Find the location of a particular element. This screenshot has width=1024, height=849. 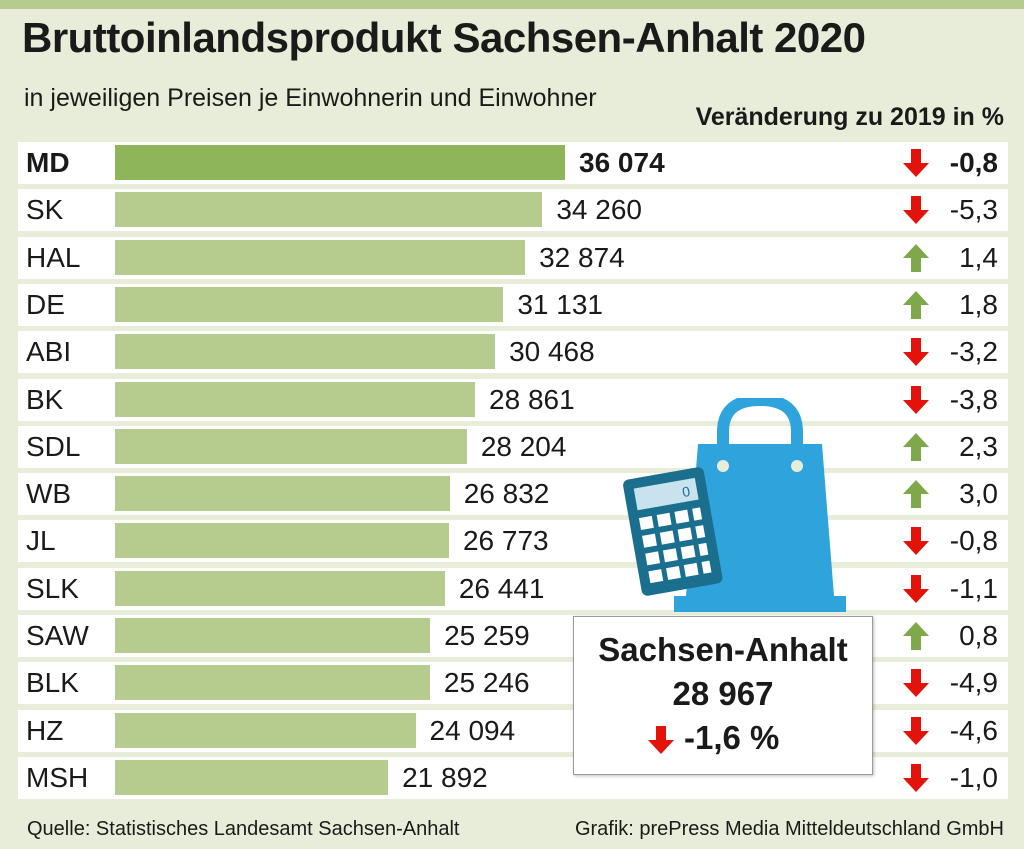

bar-value-label: 28 204 is located at coordinates (523, 446).